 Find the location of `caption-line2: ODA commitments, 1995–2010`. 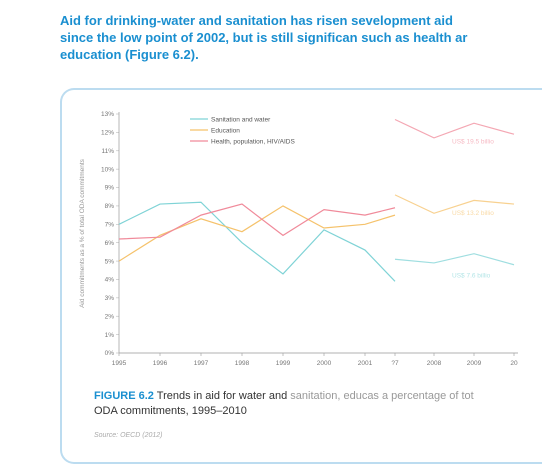

caption-line2: ODA commitments, 1995–2010 is located at coordinates (170, 411).